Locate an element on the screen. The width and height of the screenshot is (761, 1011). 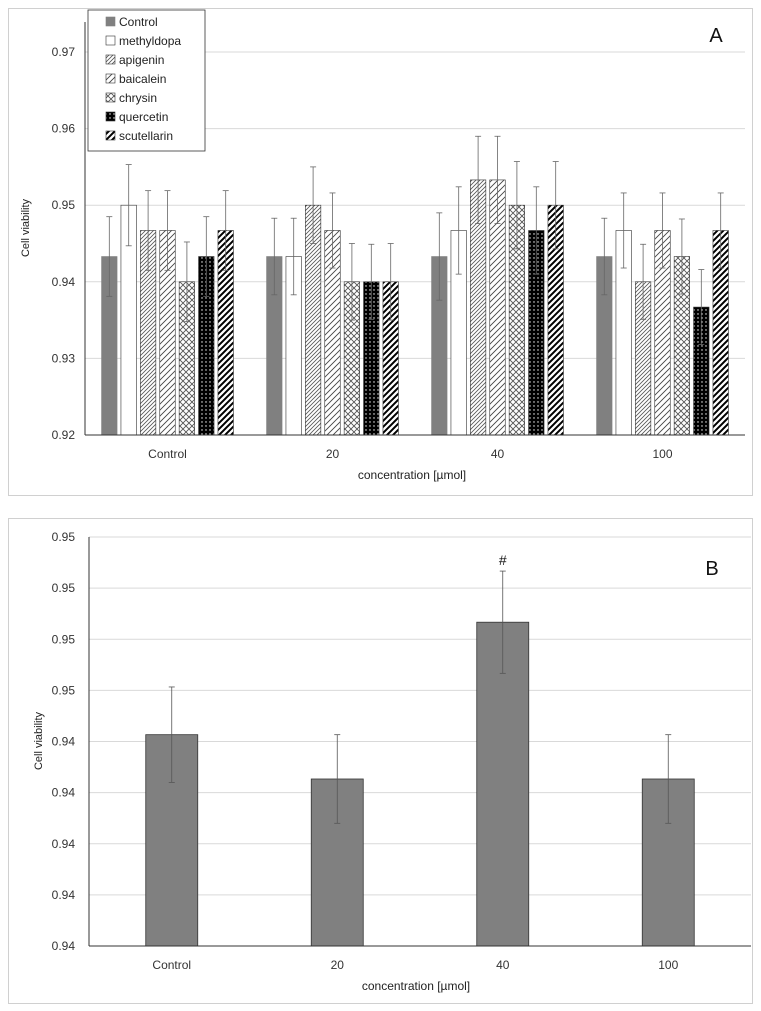
y-tick-label: 0.96 is located at coordinates (64, 129).